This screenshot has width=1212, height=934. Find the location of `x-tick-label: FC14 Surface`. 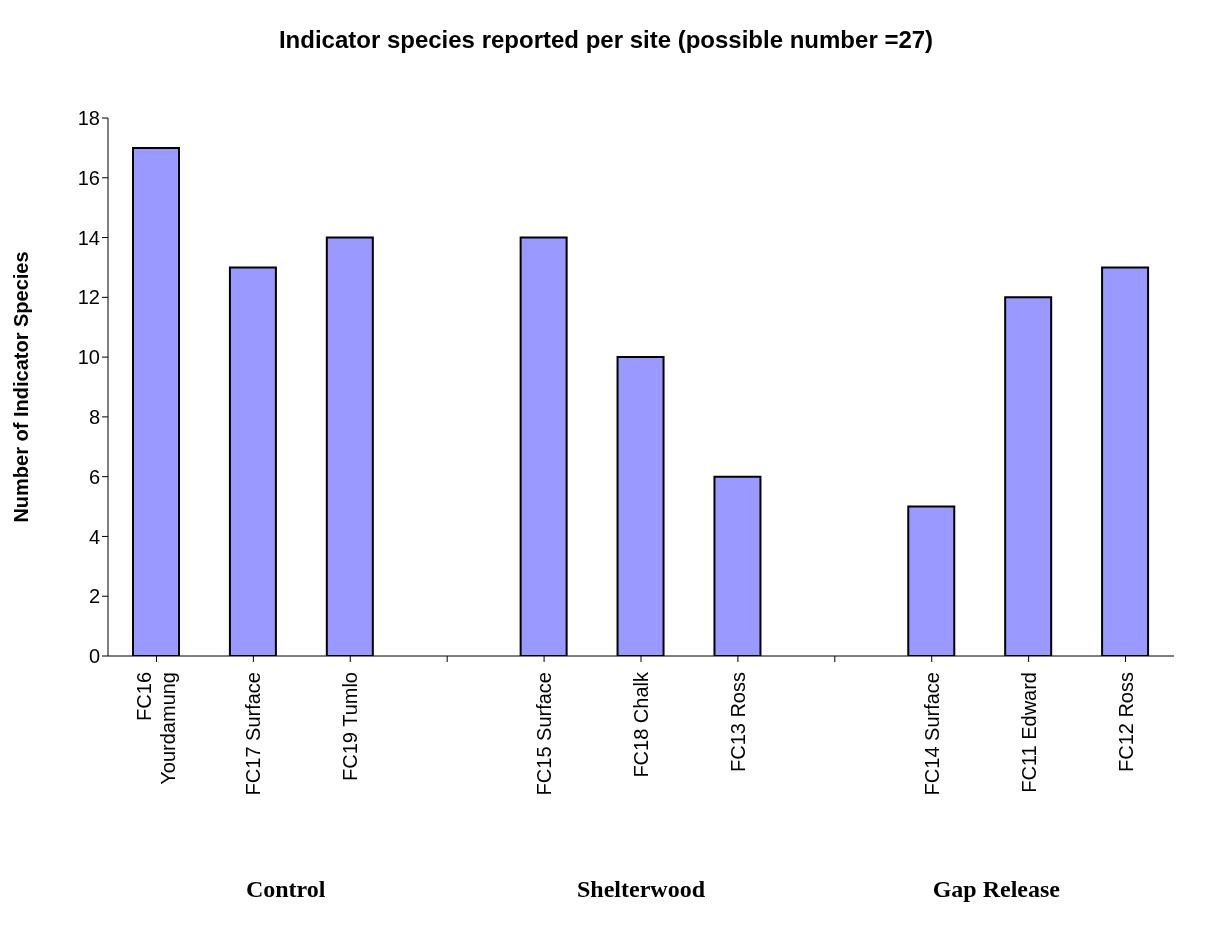

x-tick-label: FC14 Surface is located at coordinates (931, 734).